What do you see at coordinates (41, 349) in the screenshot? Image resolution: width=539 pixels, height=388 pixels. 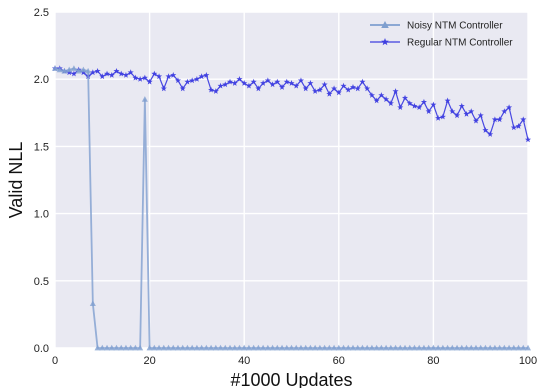 I see `y-tick-label: 0.0` at bounding box center [41, 349].